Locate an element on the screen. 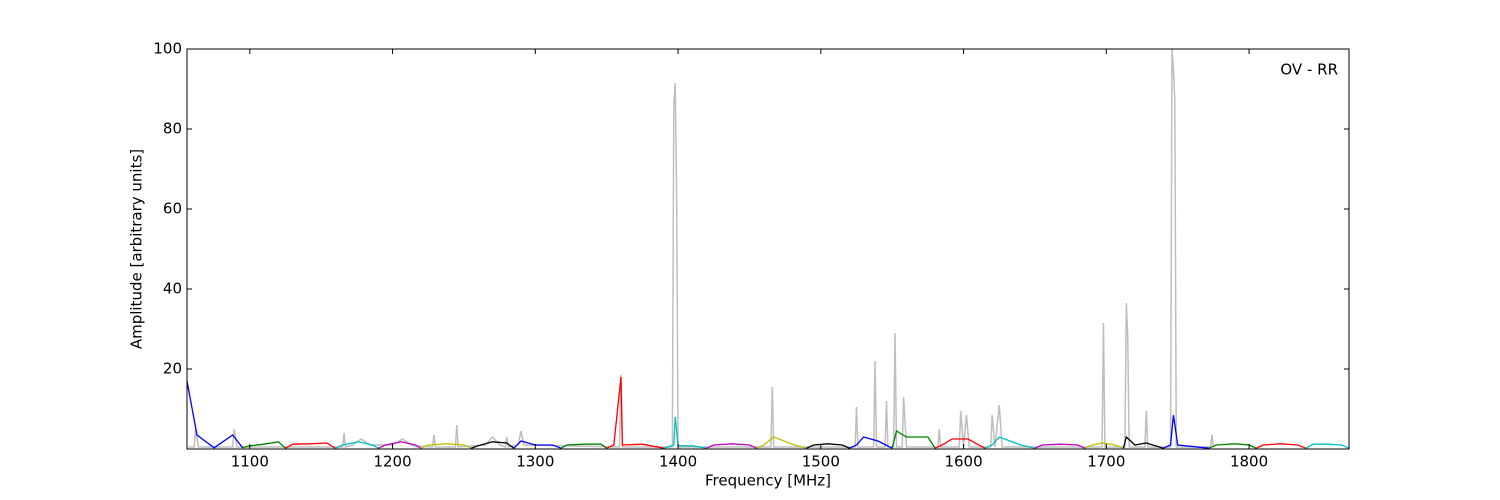 Image resolution: width=1500 pixels, height=500 pixels. x-tick-label: 1600 is located at coordinates (963, 462).